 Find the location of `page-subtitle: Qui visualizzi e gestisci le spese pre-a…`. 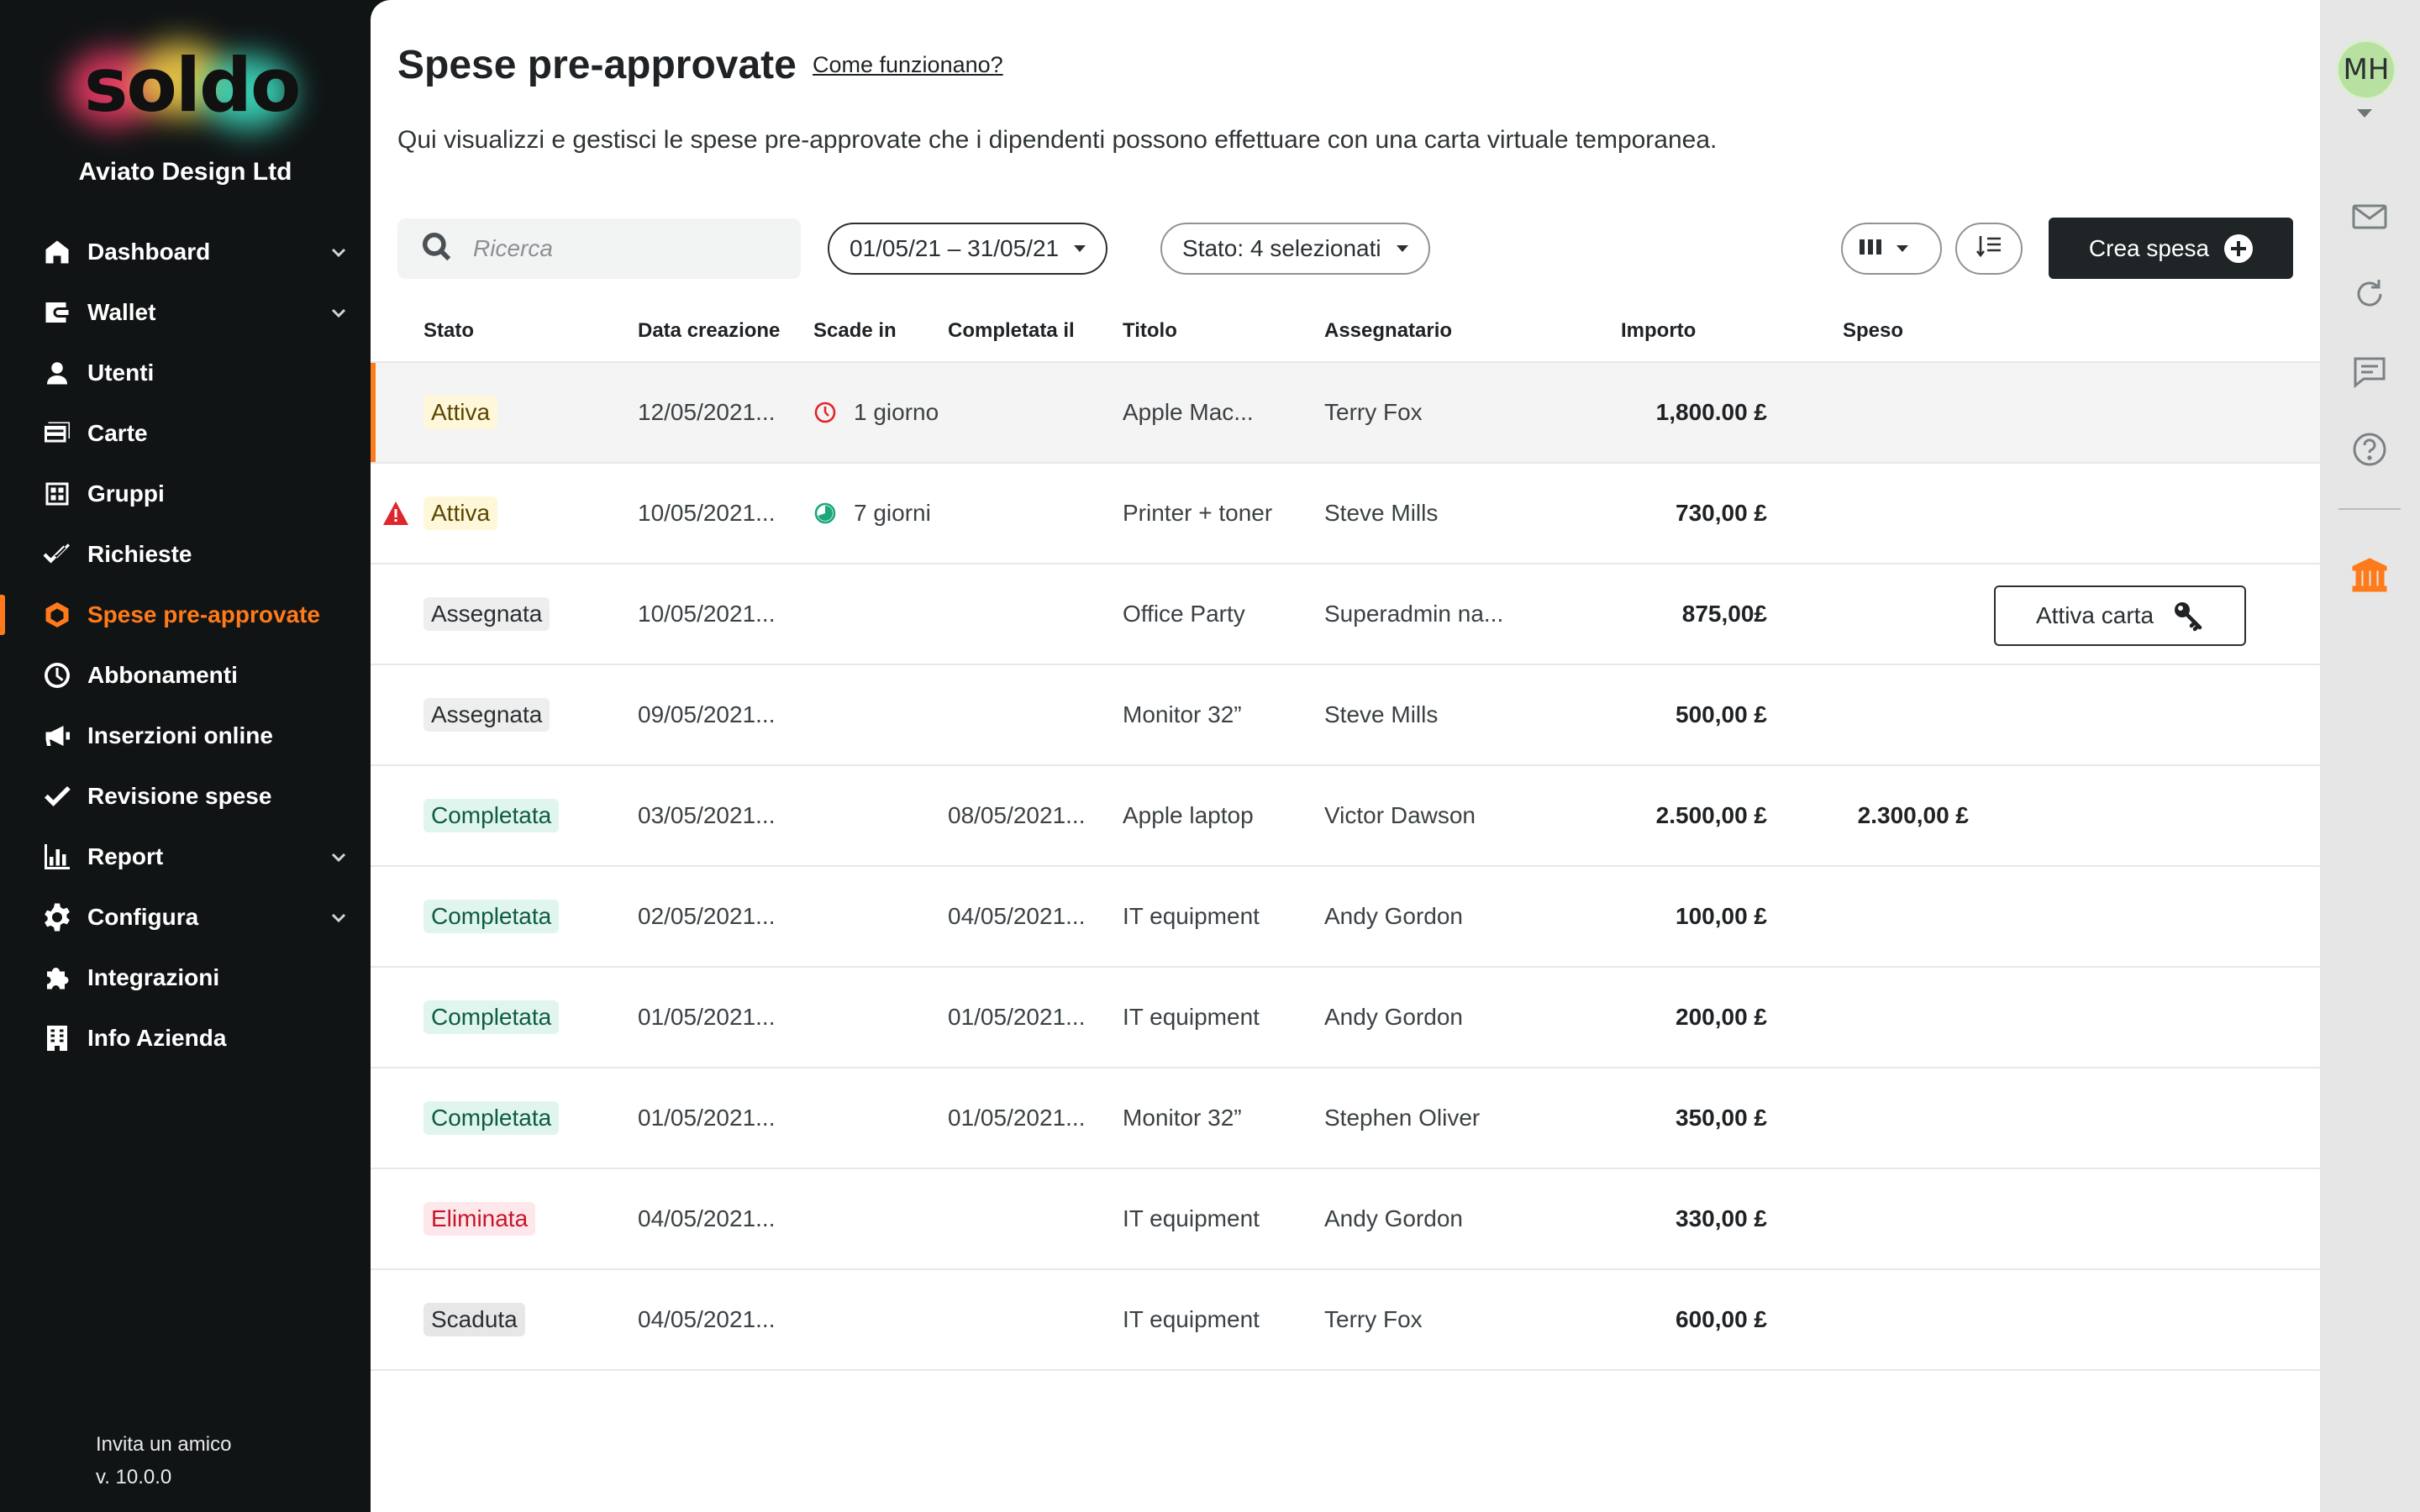

page-subtitle: Qui visualizzi e gestisci le spese pre-a… is located at coordinates (1057, 140).